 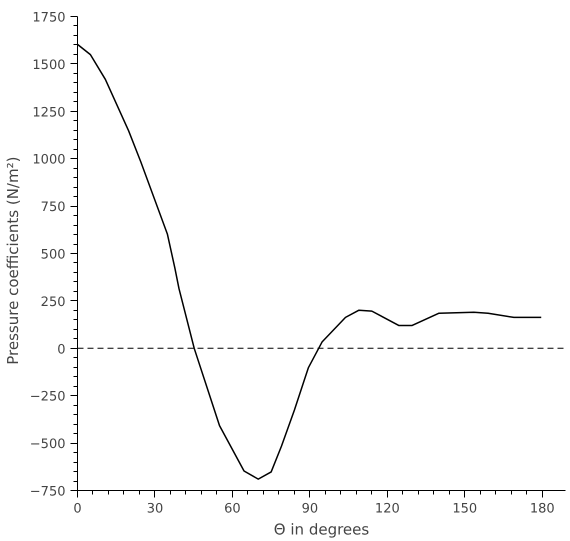 What do you see at coordinates (48, 492) in the screenshot?
I see `y-tick-label: −750` at bounding box center [48, 492].